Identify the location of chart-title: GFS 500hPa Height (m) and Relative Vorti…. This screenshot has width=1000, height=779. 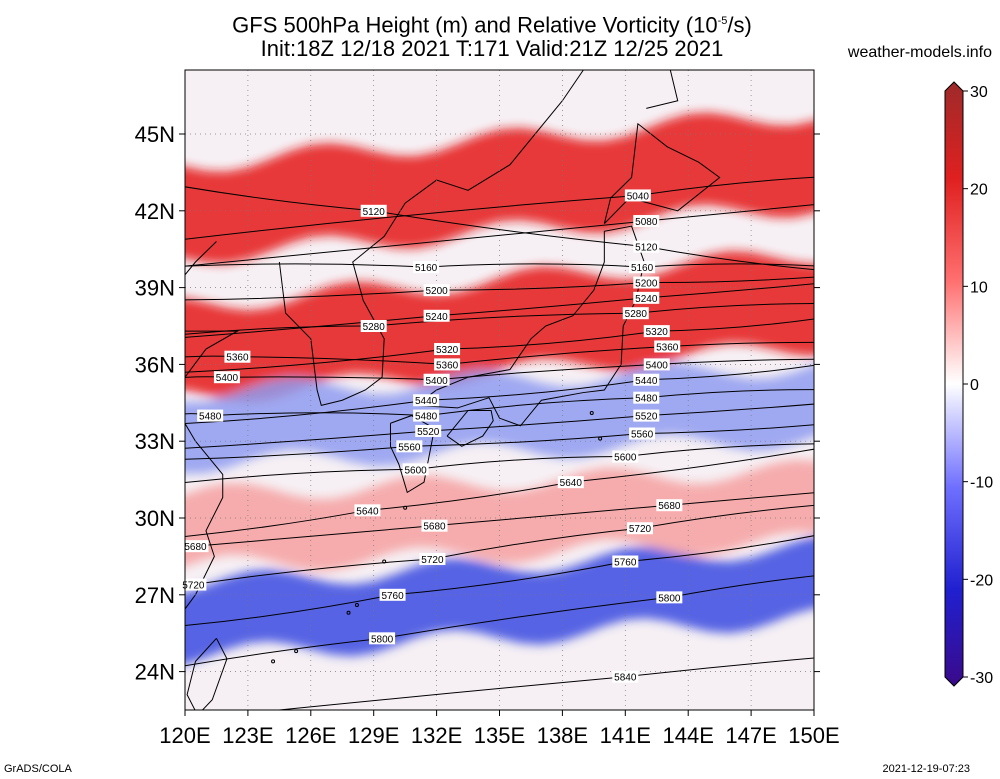
(496, 23).